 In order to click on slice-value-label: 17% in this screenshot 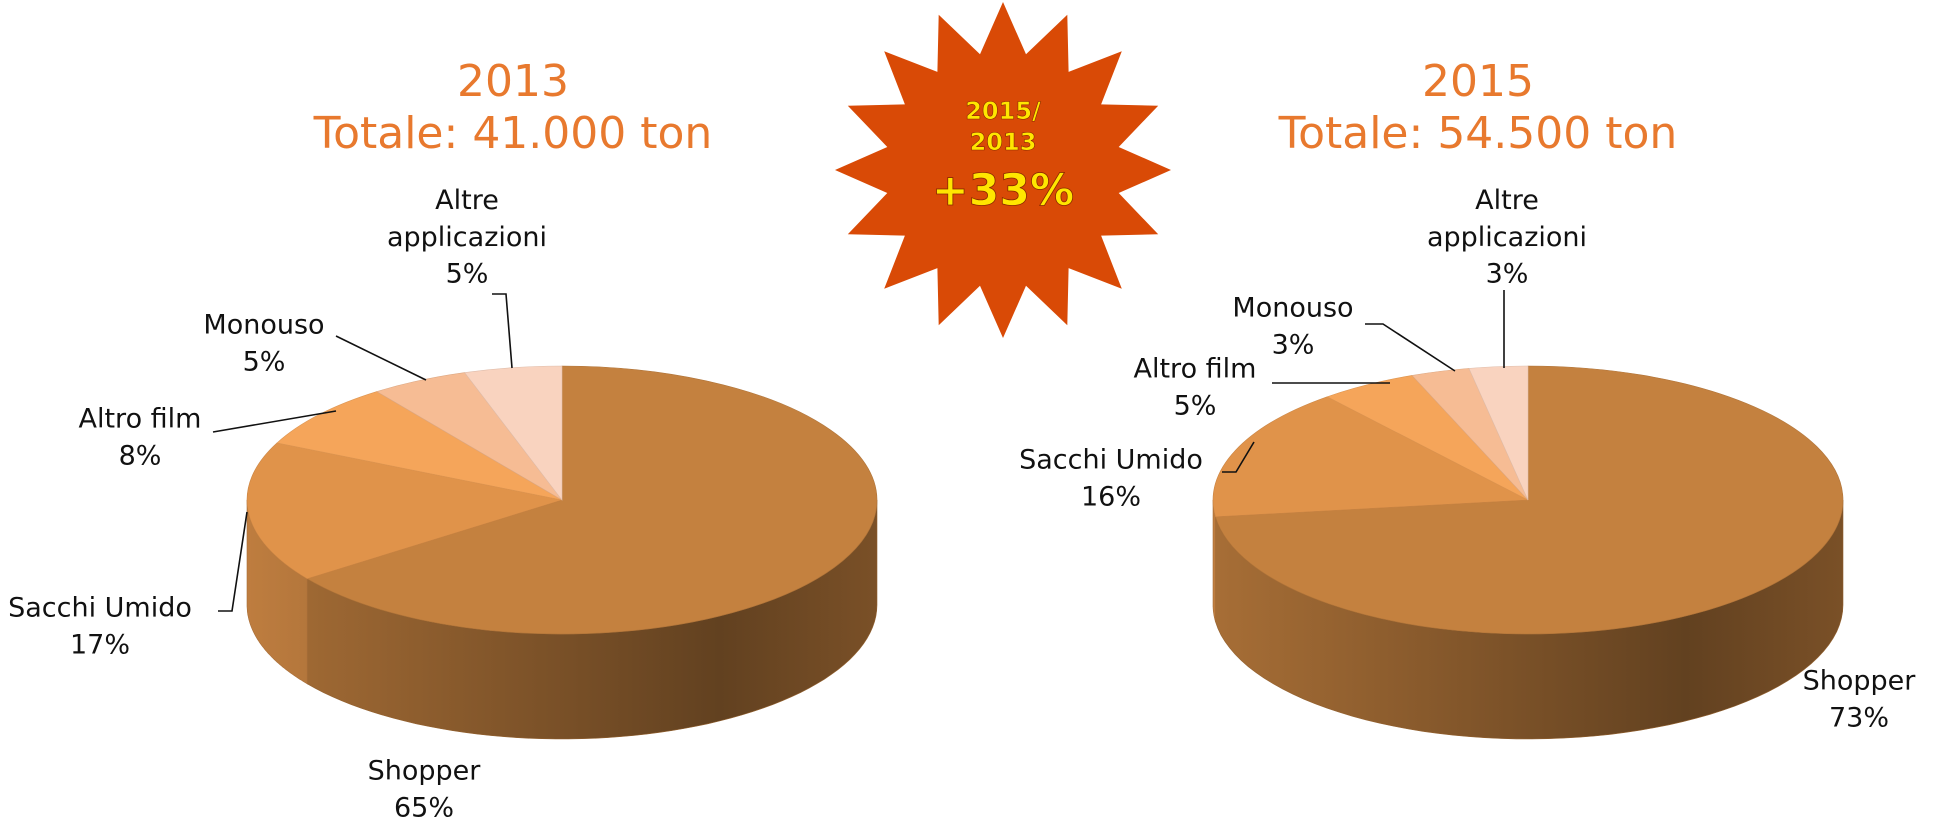, I will do `click(100, 645)`.